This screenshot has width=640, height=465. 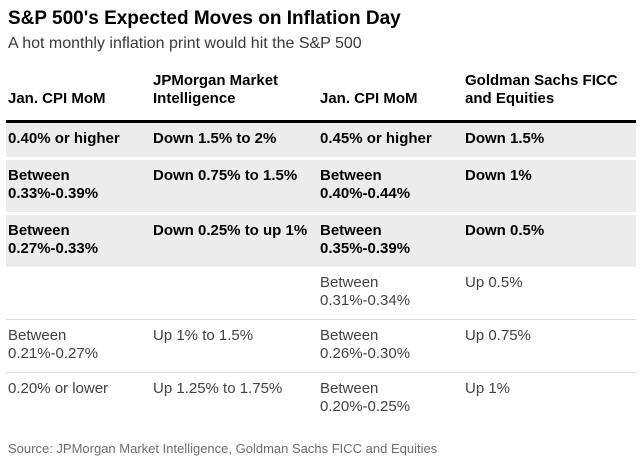 I want to click on cell-gs-move: Up 1%, so click(x=488, y=388).